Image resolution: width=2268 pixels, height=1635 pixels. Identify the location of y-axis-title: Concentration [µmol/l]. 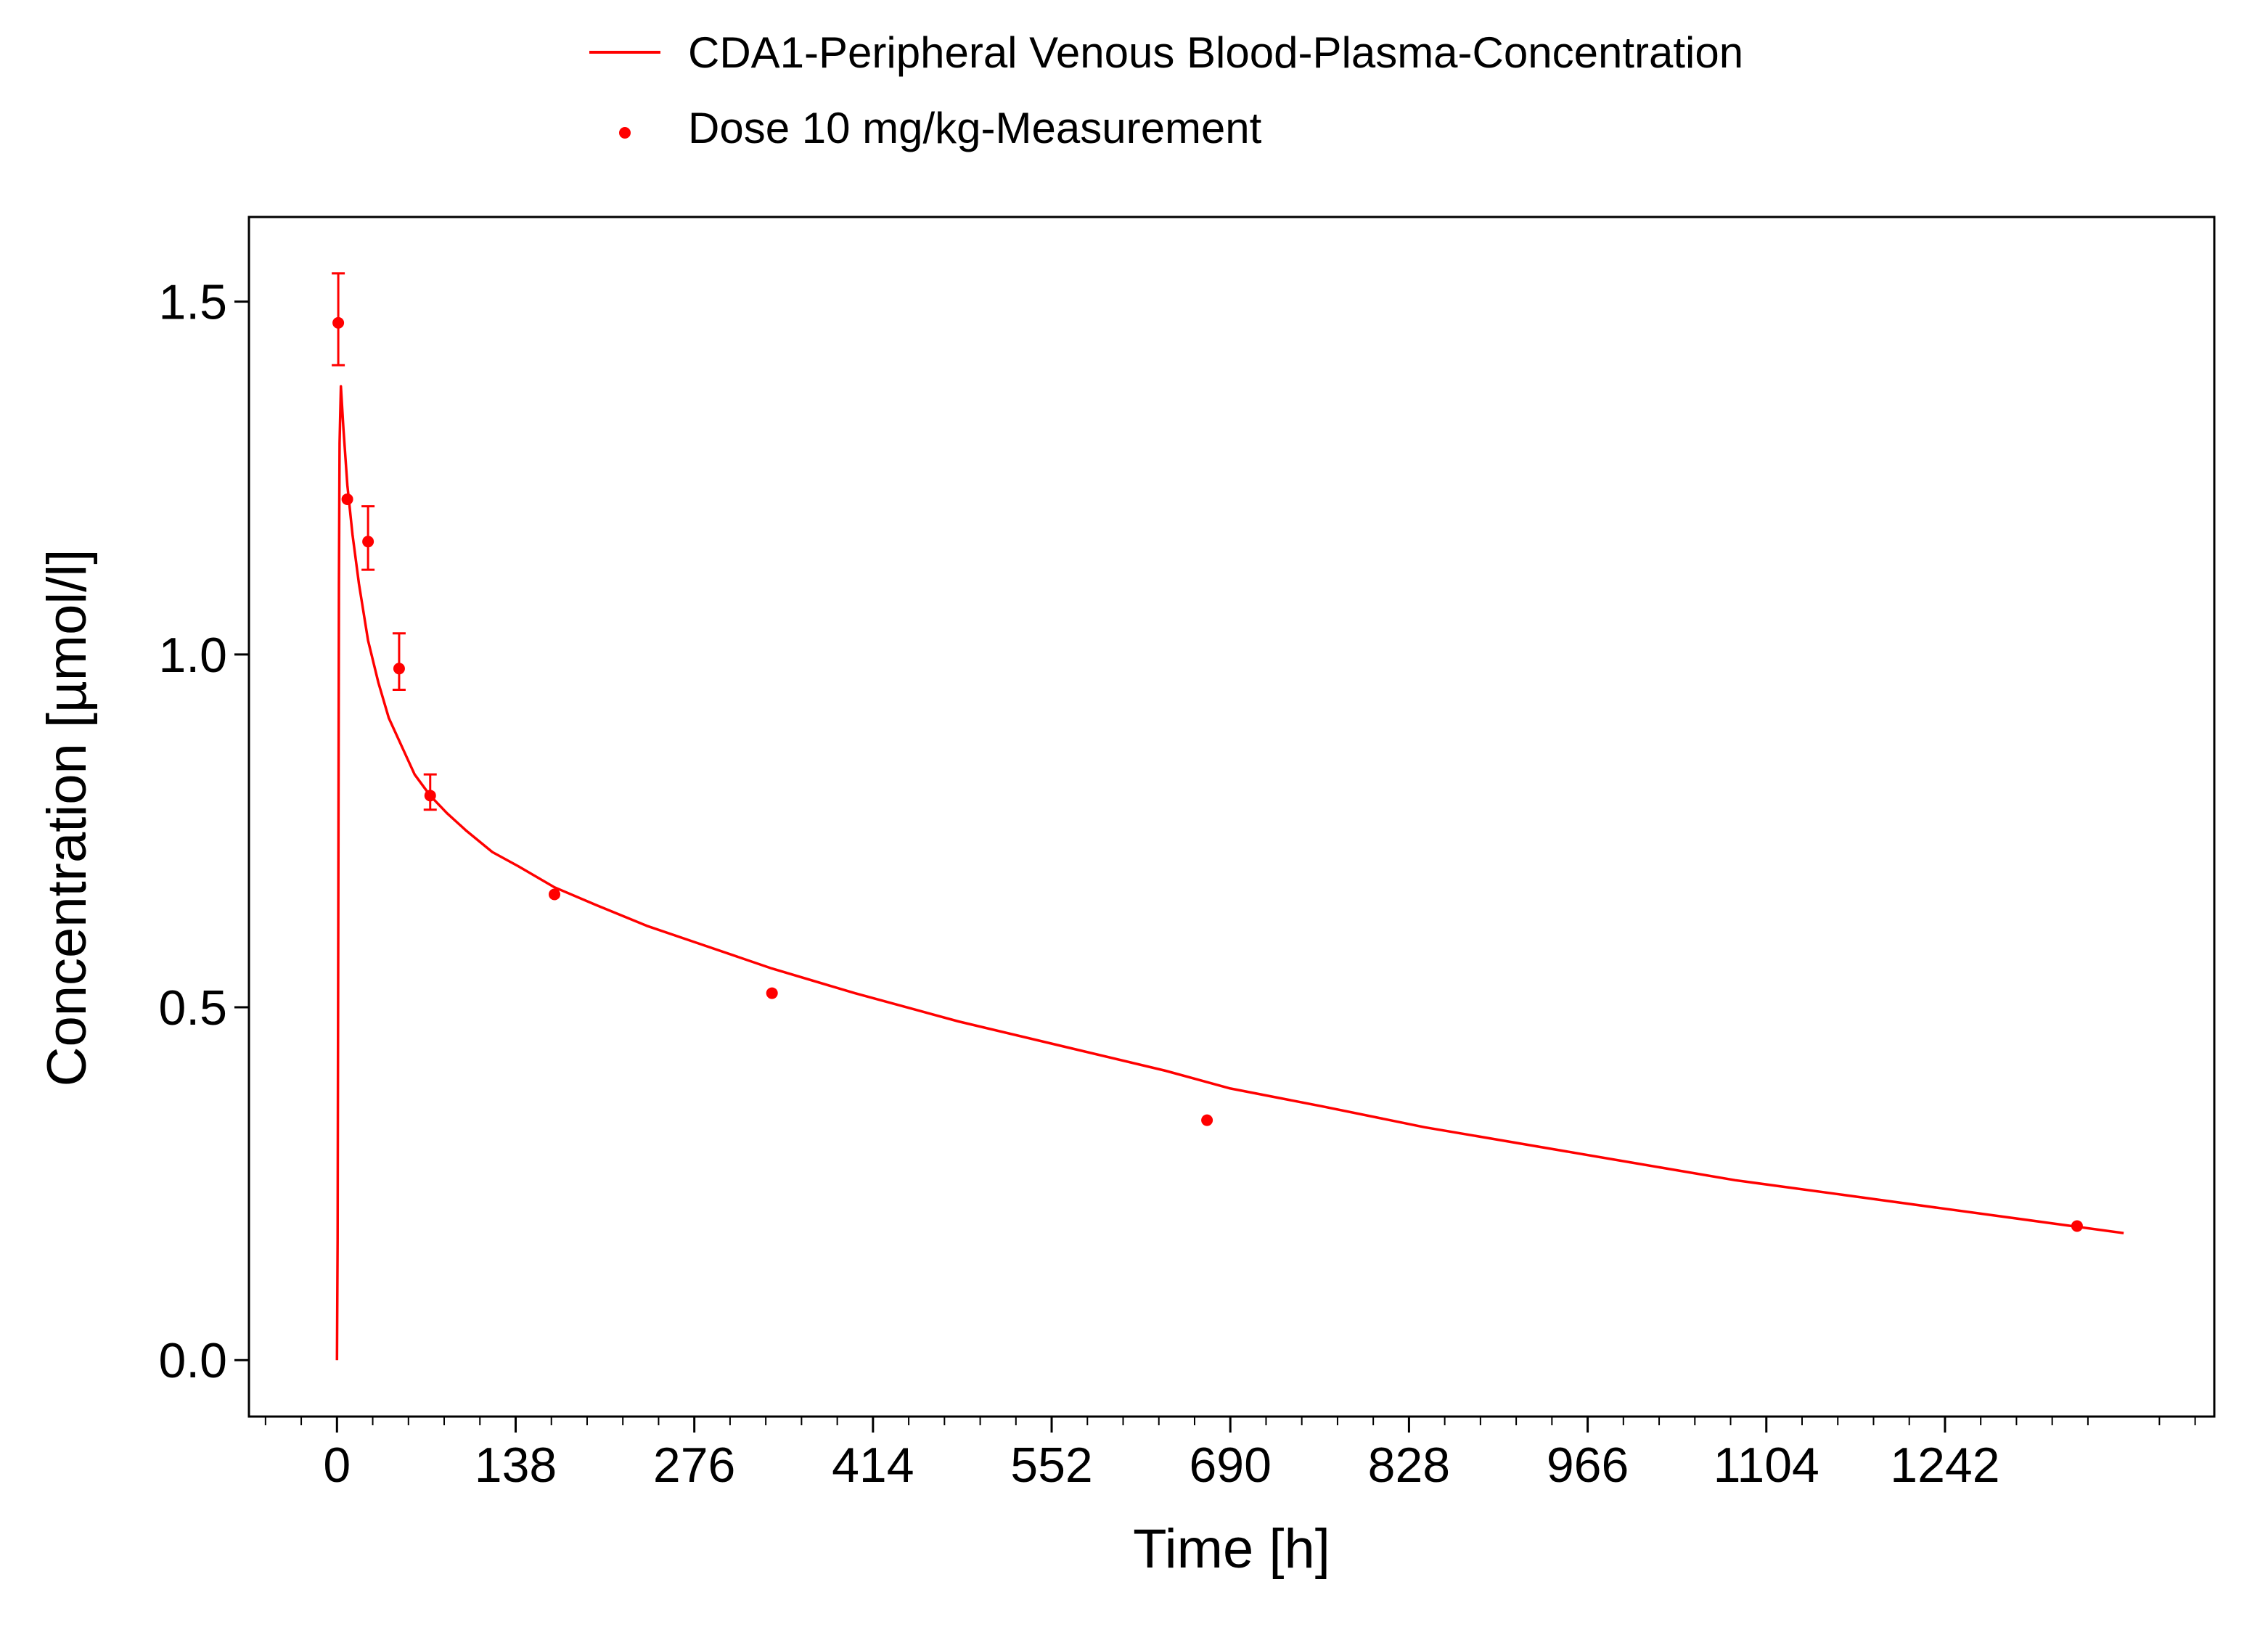
(67, 818).